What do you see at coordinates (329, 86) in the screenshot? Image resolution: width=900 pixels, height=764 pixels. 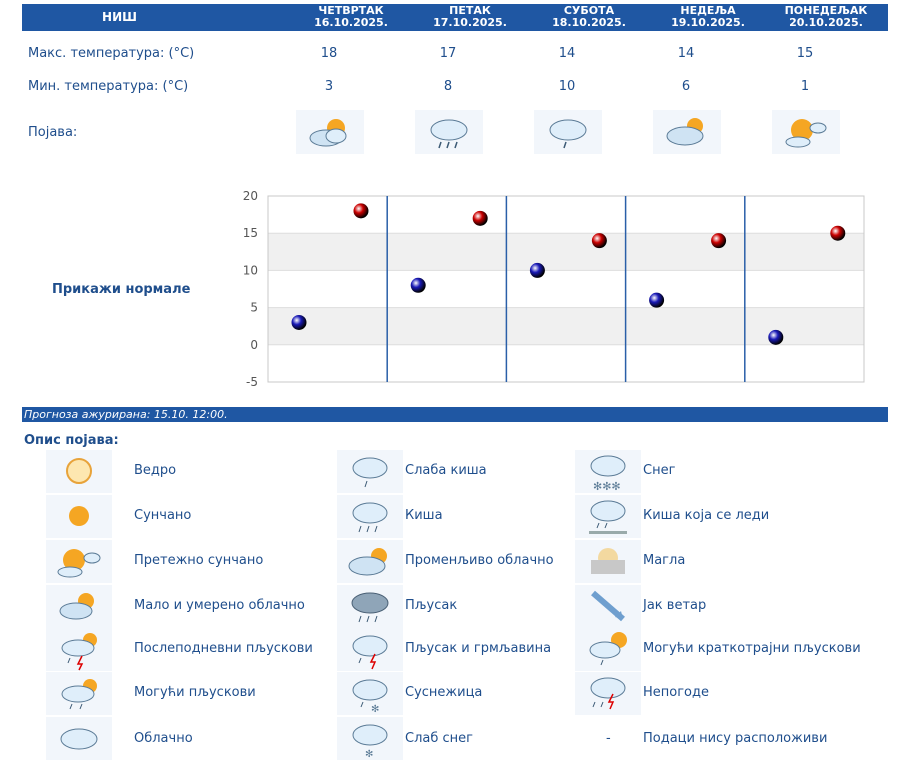 I see `min-temp-1: 3` at bounding box center [329, 86].